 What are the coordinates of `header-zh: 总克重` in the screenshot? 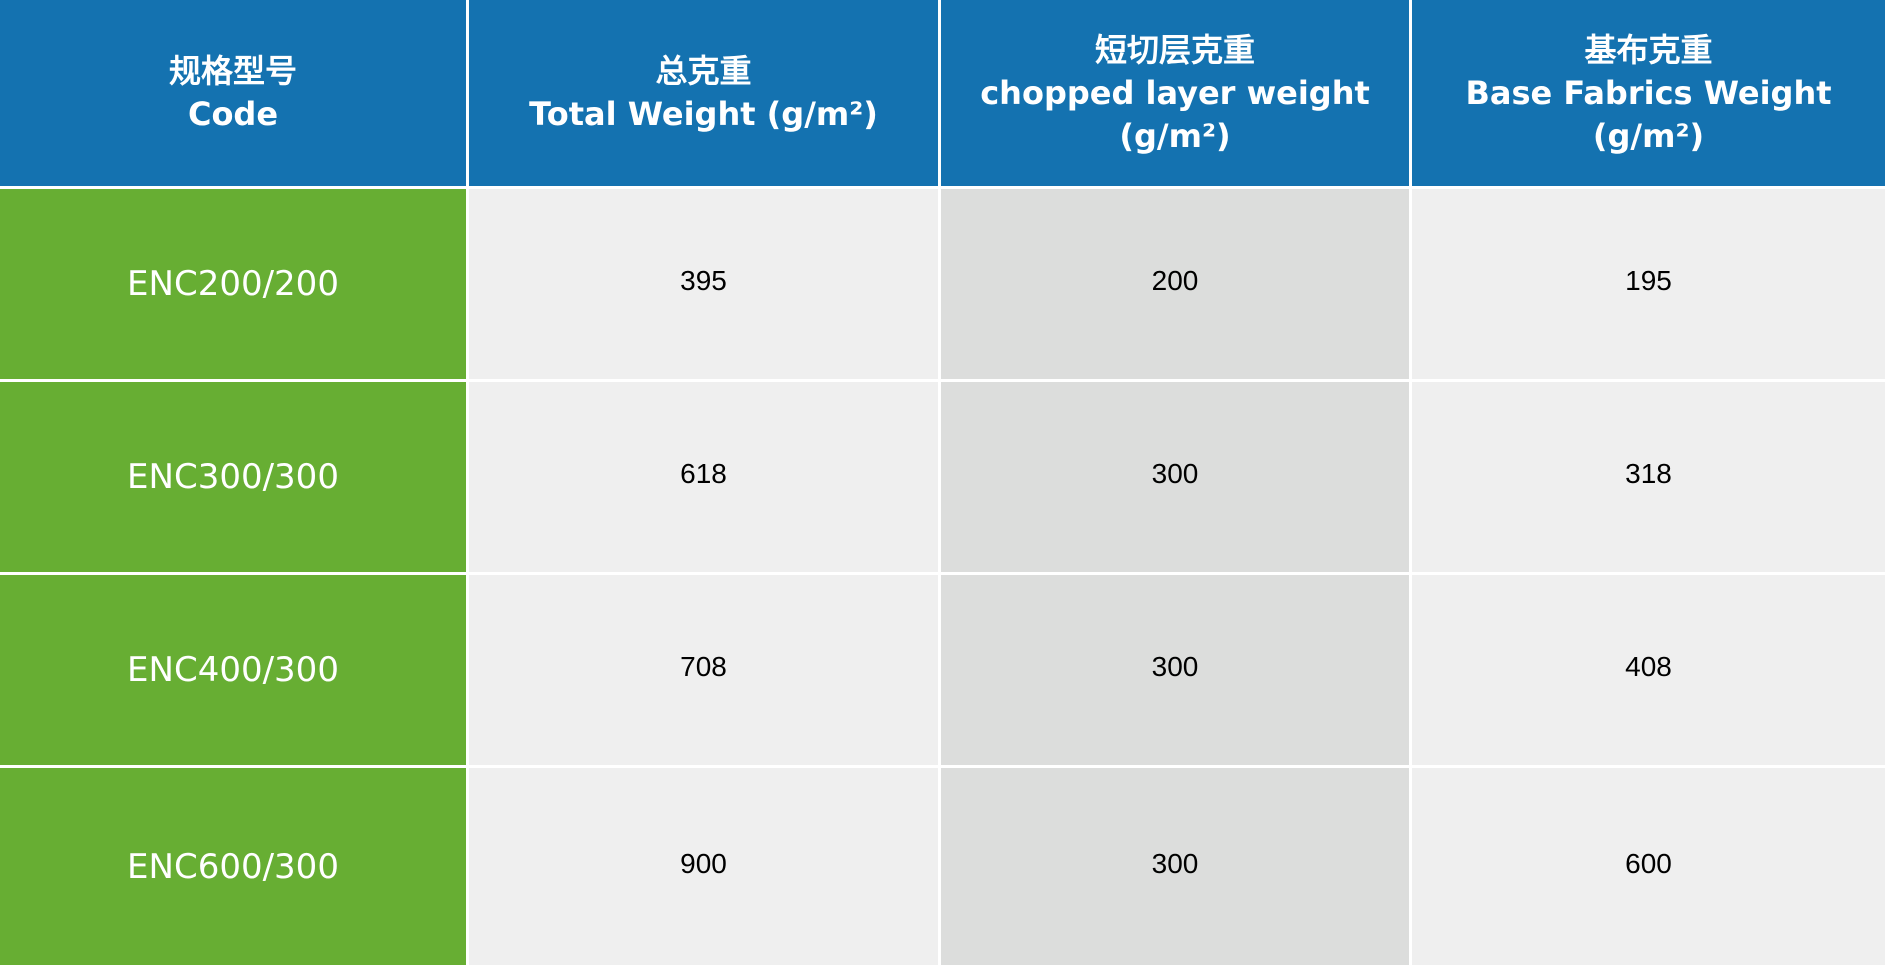 It's located at (703, 71).